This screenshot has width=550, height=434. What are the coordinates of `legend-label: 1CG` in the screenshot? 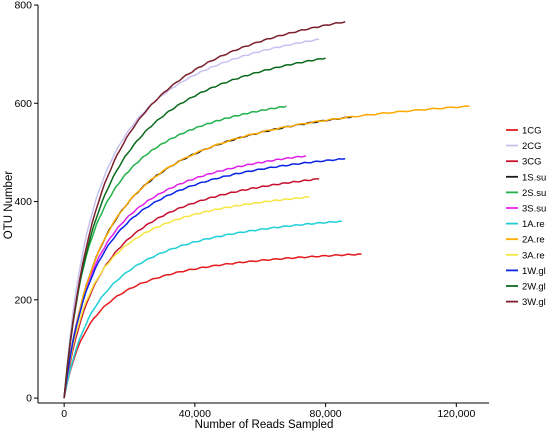 It's located at (532, 131).